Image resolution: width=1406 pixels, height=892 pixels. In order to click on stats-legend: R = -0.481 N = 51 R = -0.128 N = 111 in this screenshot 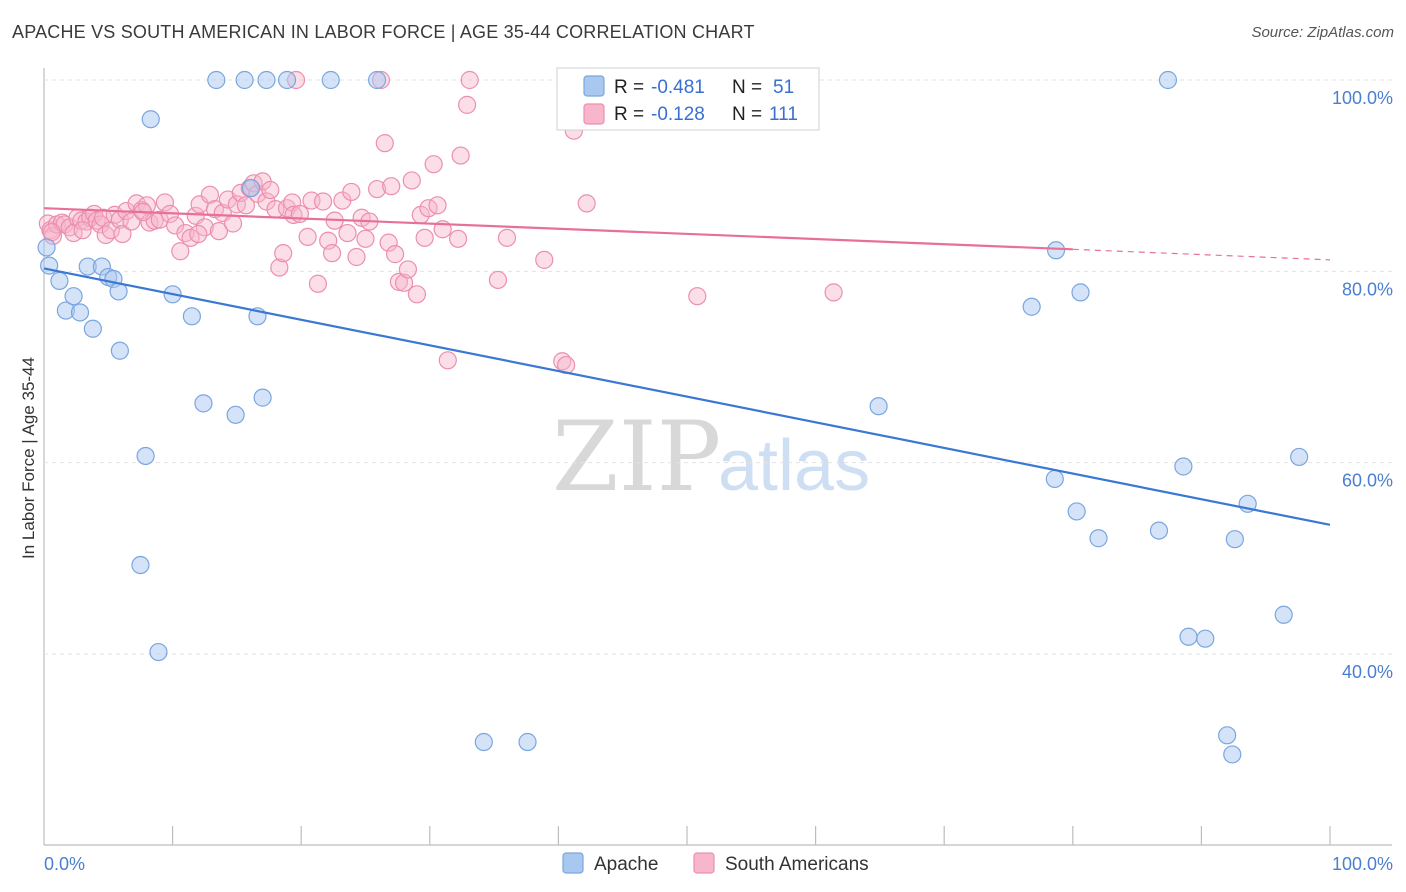, I will do `click(688, 99)`.